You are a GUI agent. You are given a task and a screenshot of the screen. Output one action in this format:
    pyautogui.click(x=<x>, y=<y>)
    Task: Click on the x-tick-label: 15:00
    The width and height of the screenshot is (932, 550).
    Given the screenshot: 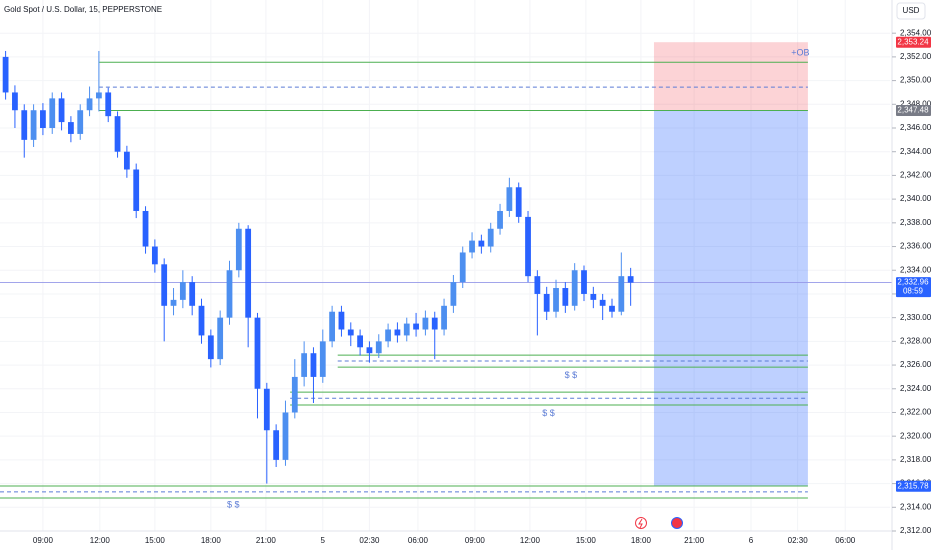 What is the action you would take?
    pyautogui.click(x=586, y=540)
    